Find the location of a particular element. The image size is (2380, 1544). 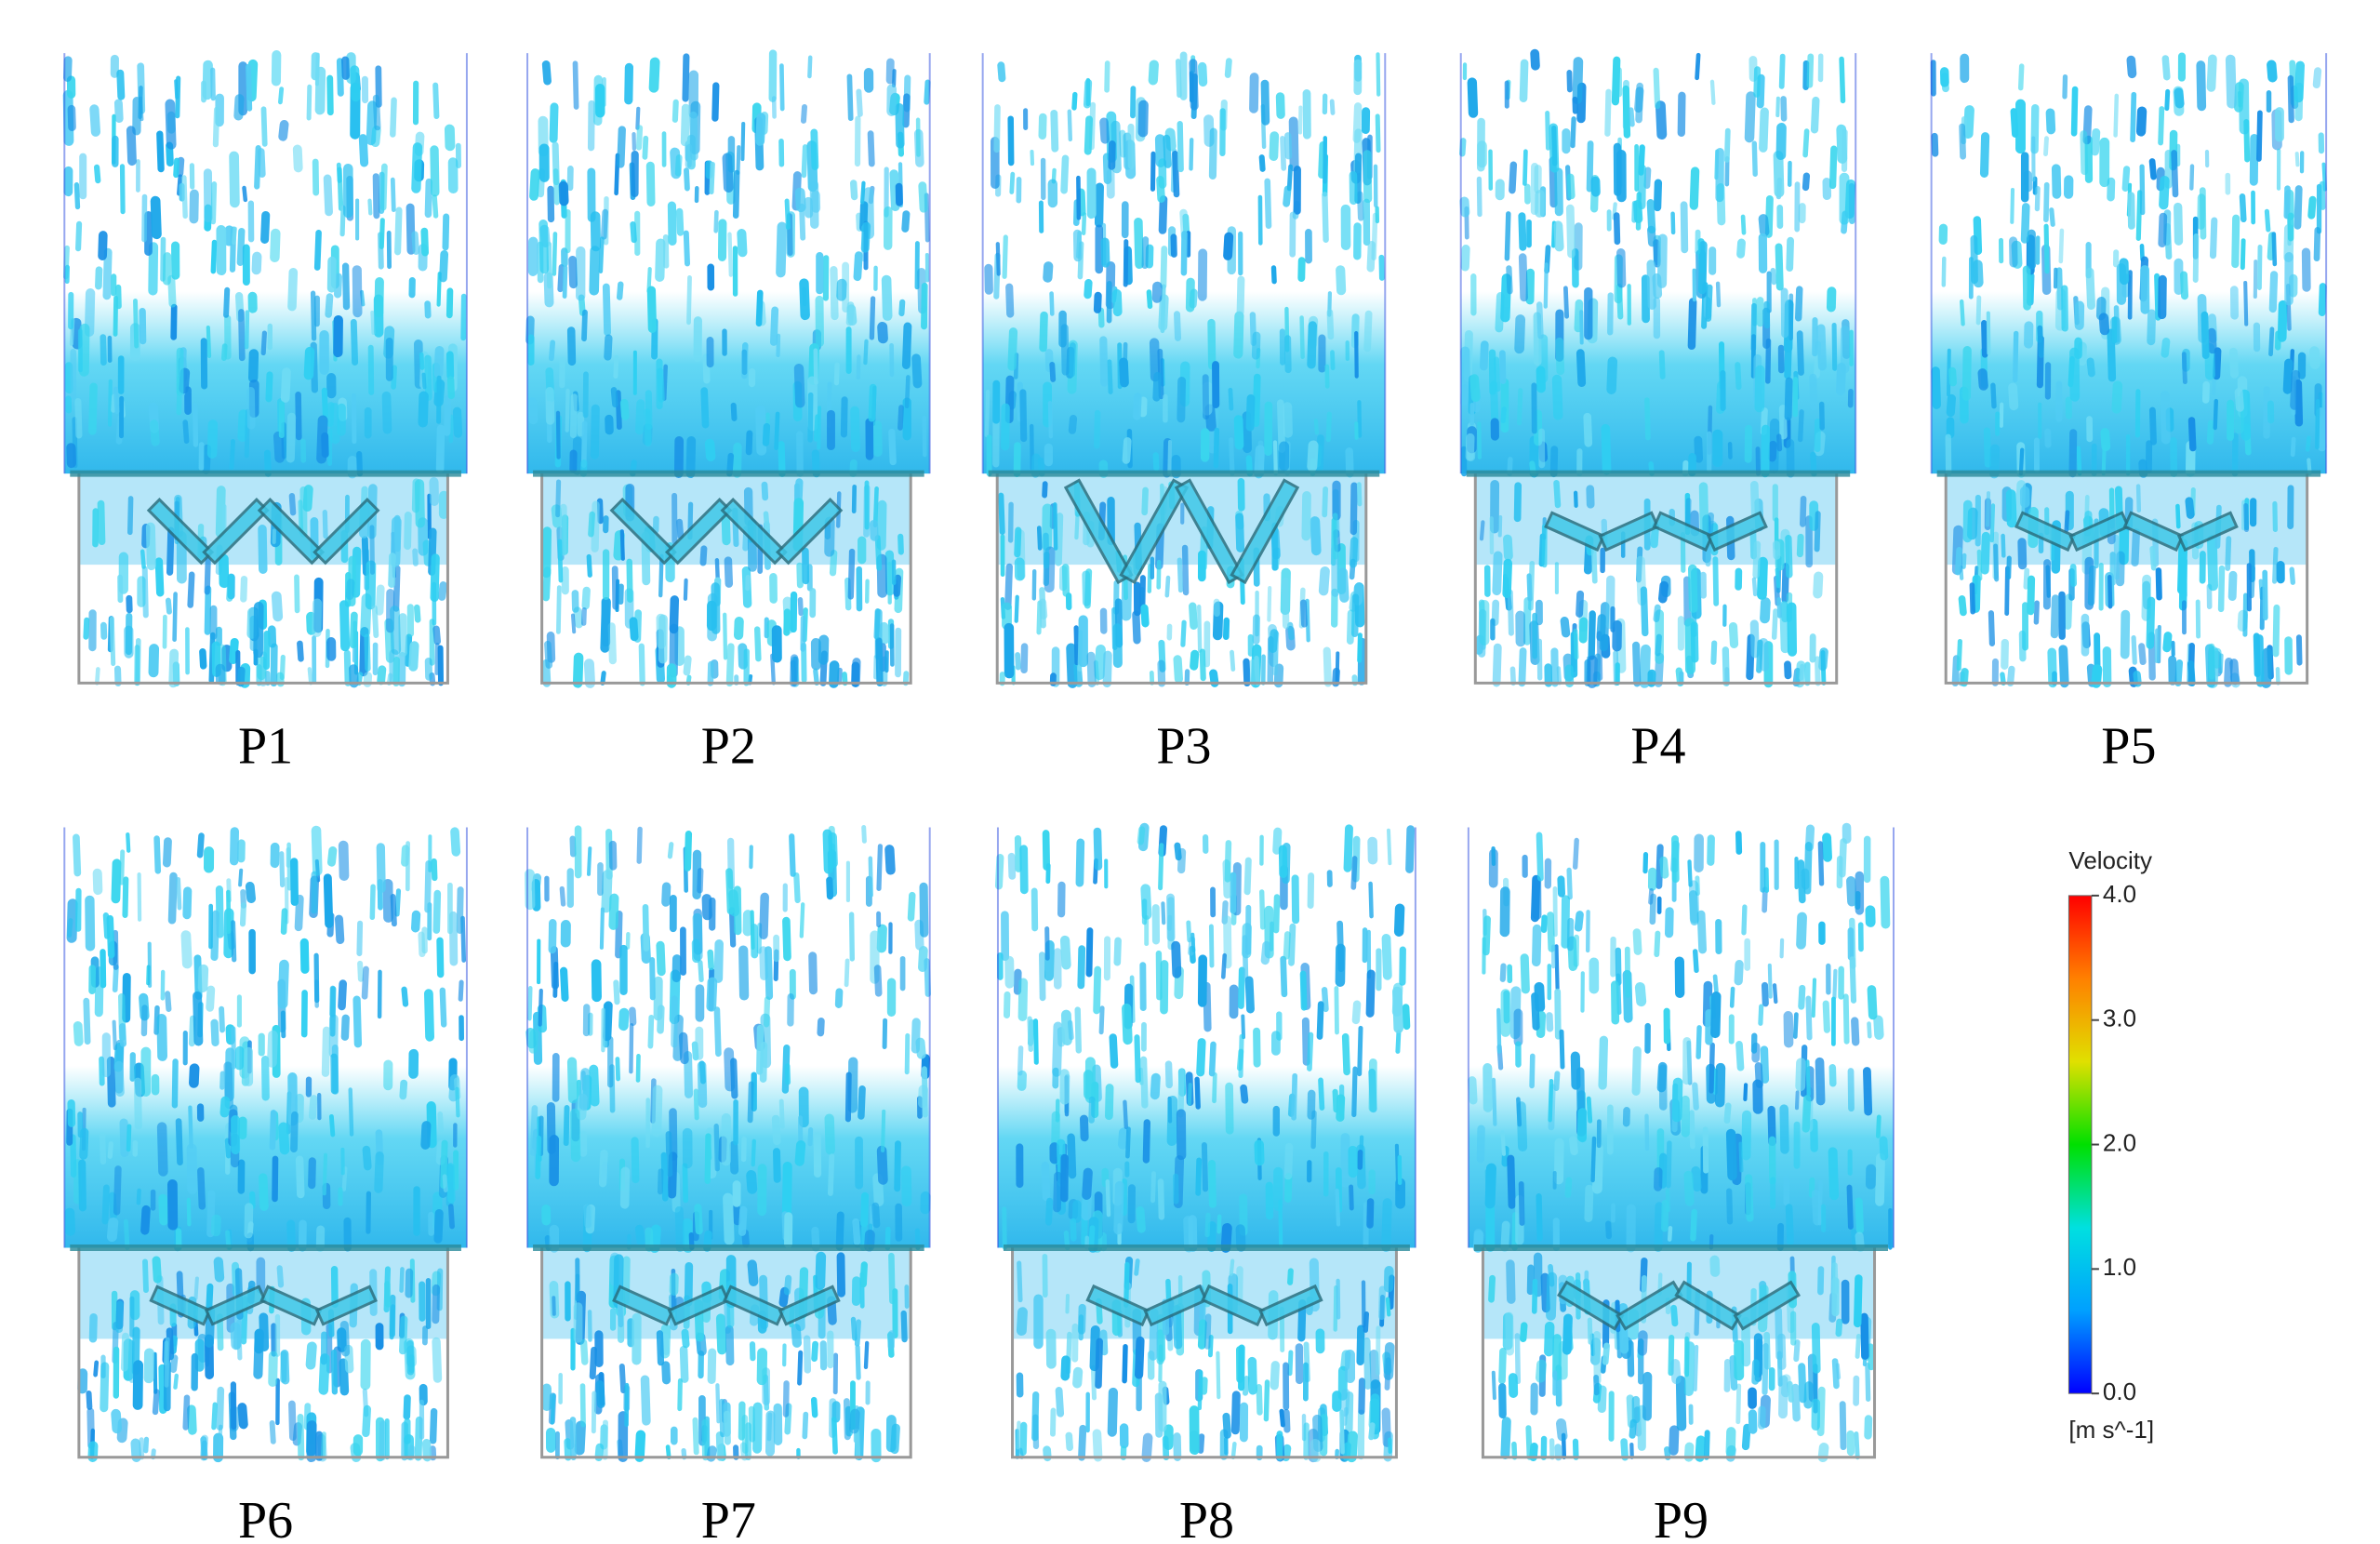

panel-label: P7 is located at coordinates (728, 1518).